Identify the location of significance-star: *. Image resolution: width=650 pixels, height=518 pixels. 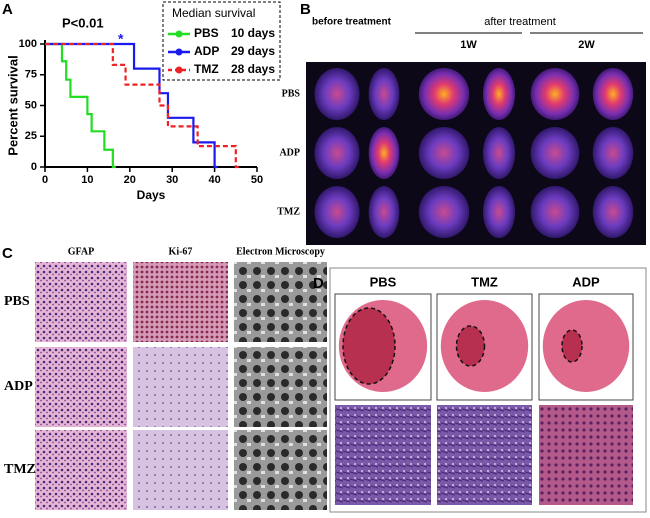
(121, 39).